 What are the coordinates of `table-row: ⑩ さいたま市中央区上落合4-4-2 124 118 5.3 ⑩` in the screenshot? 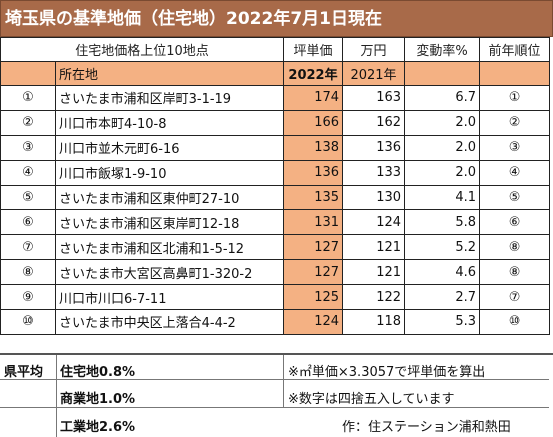 It's located at (275, 322).